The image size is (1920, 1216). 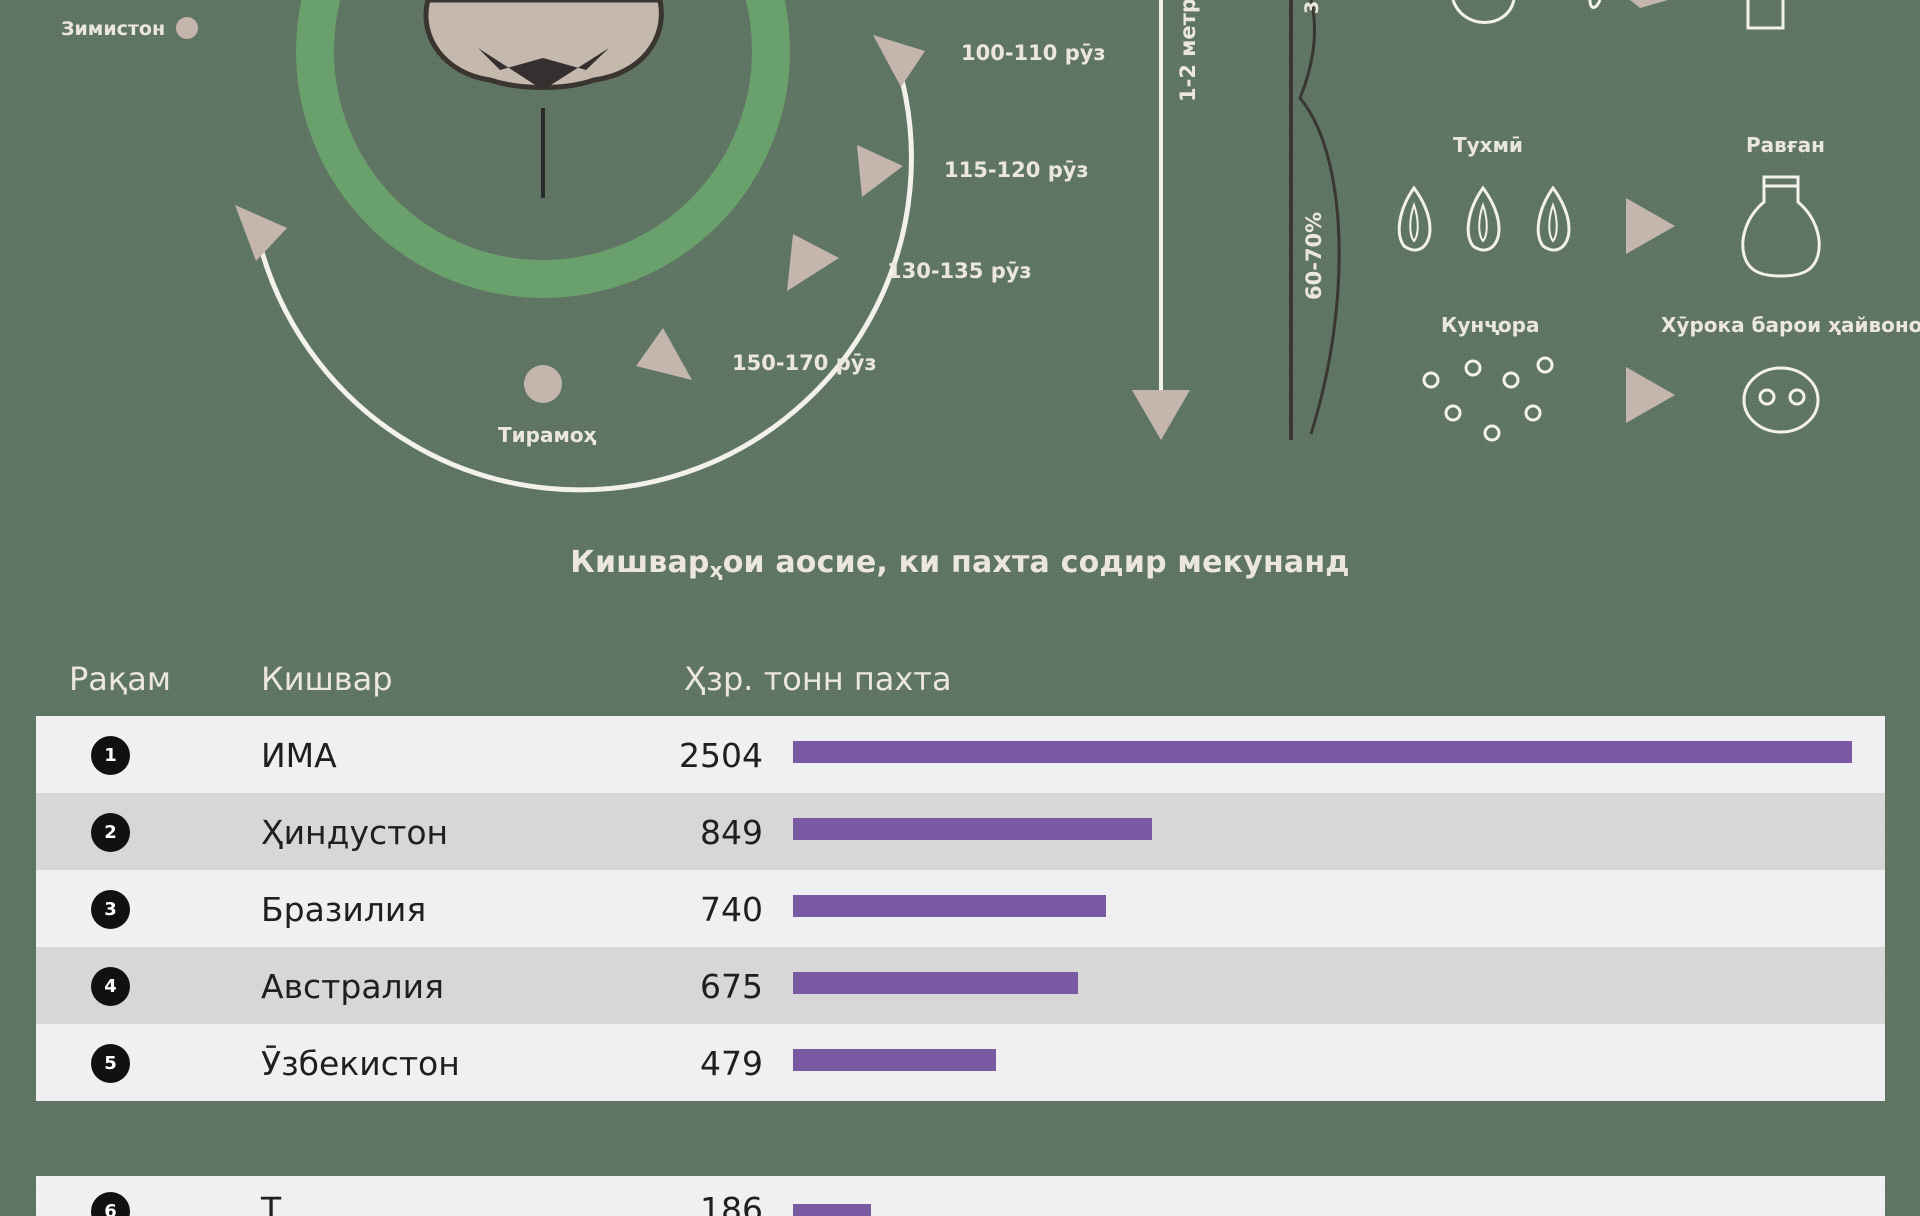 What do you see at coordinates (1312, 7) in the screenshot?
I see `top-share-label: 30` at bounding box center [1312, 7].